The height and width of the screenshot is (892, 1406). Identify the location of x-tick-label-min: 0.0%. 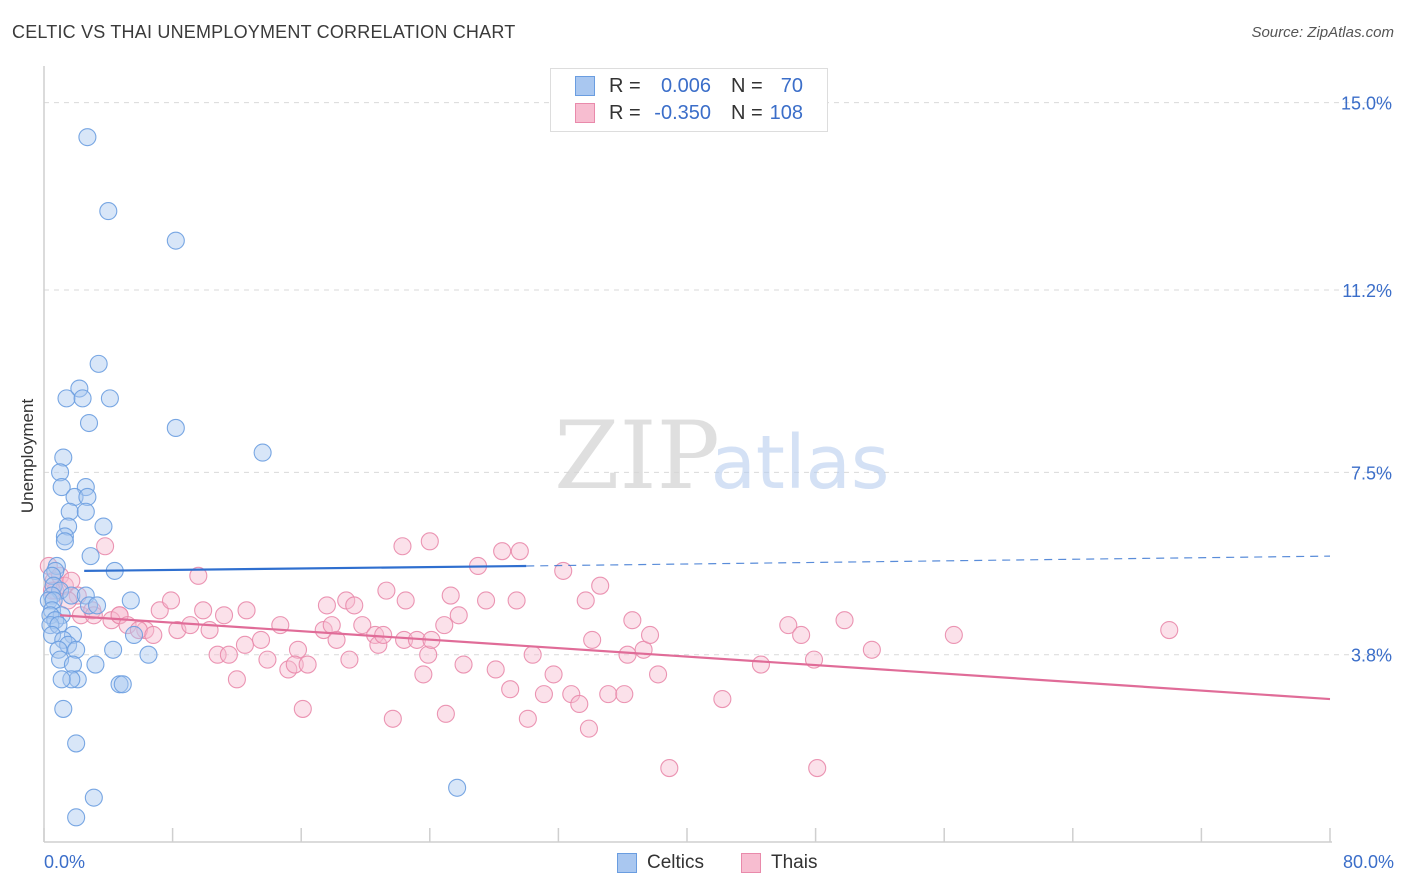
(65, 862).